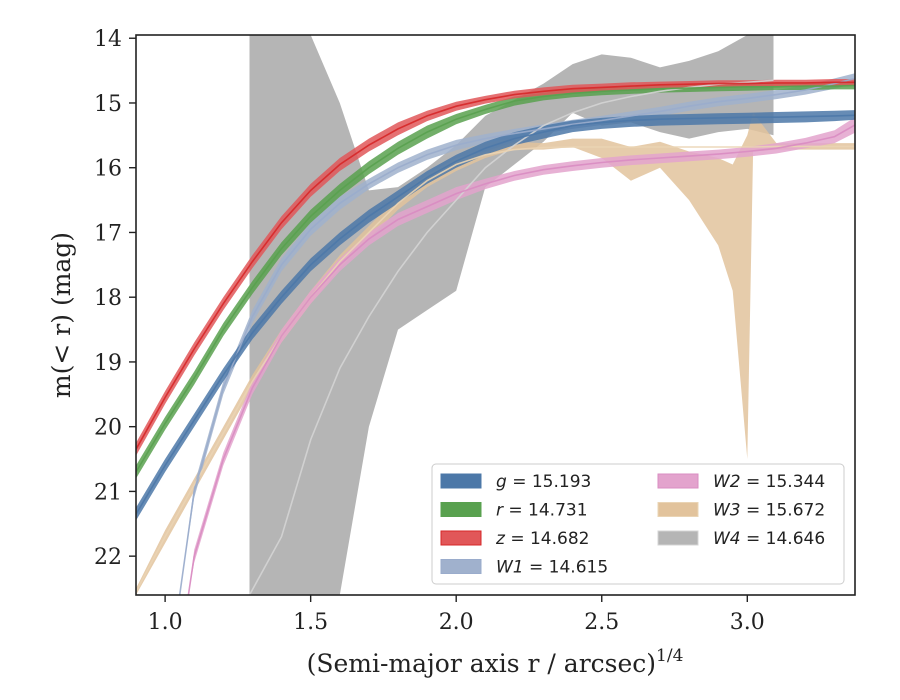 Image resolution: width=900 pixels, height=700 pixels. What do you see at coordinates (549, 482) in the screenshot?
I see `legend-label-g-value: = 15.193` at bounding box center [549, 482].